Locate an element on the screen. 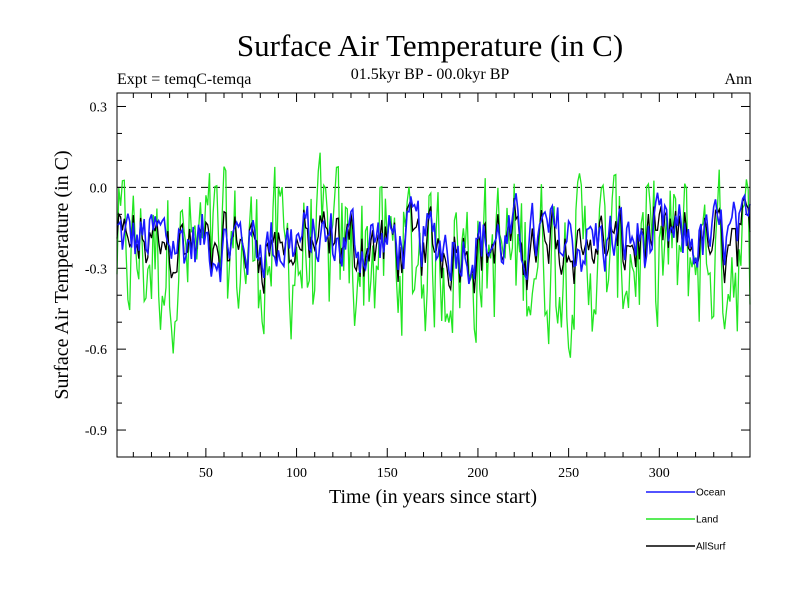 Image resolution: width=800 pixels, height=600 pixels. y-tick-labels: 0.3 0.0 -0.3 -0.6 -0.9 is located at coordinates (96, 269).